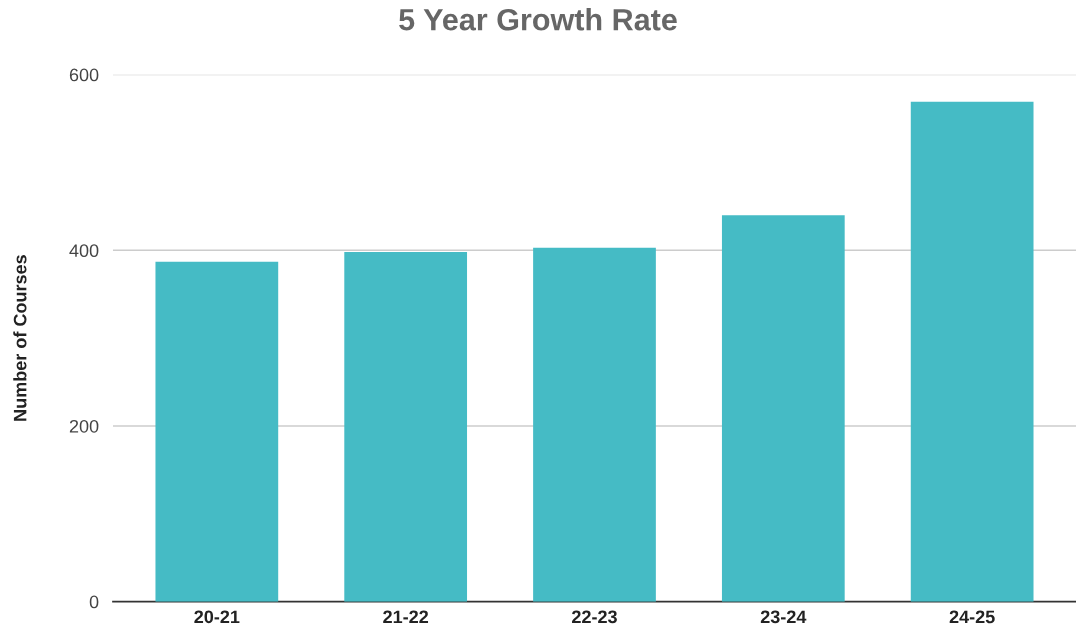 The image size is (1076, 638). What do you see at coordinates (538, 19) in the screenshot?
I see `chart-title: 5 Year Growth Rate` at bounding box center [538, 19].